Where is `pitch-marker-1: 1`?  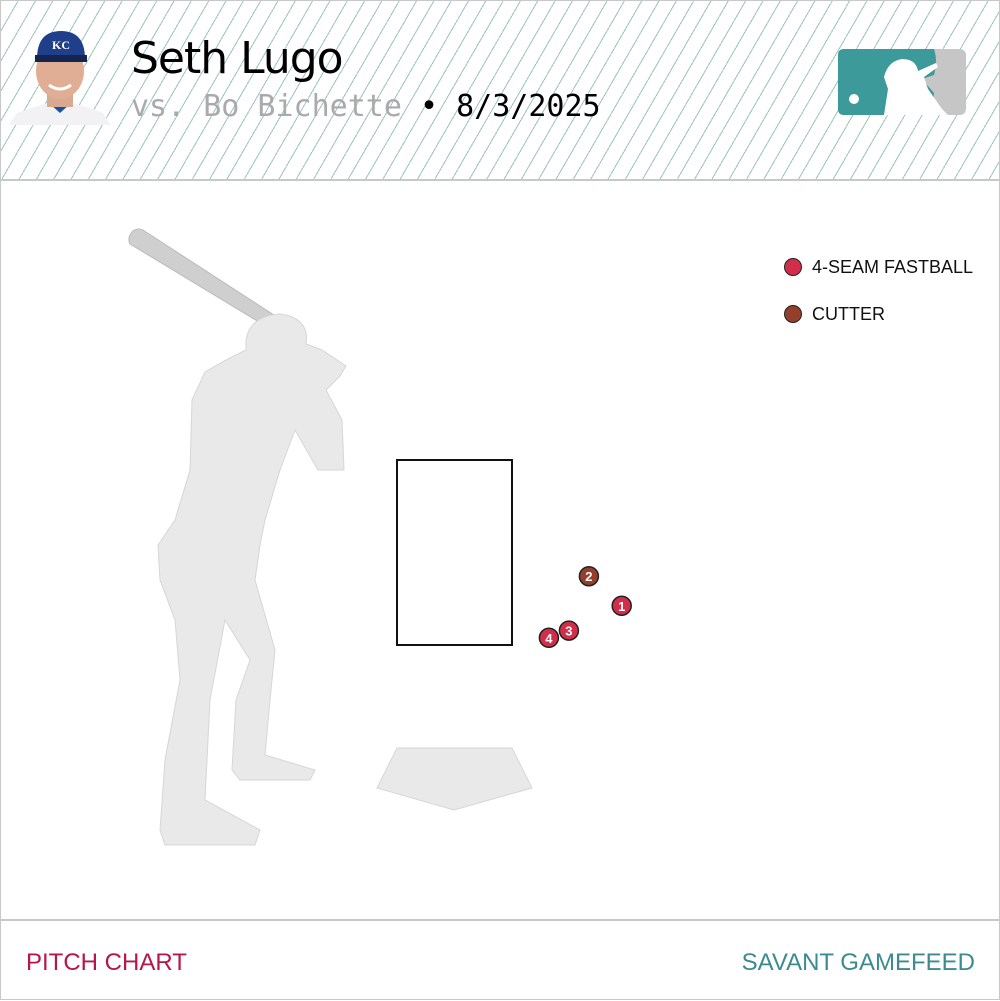 pitch-marker-1: 1 is located at coordinates (621, 606).